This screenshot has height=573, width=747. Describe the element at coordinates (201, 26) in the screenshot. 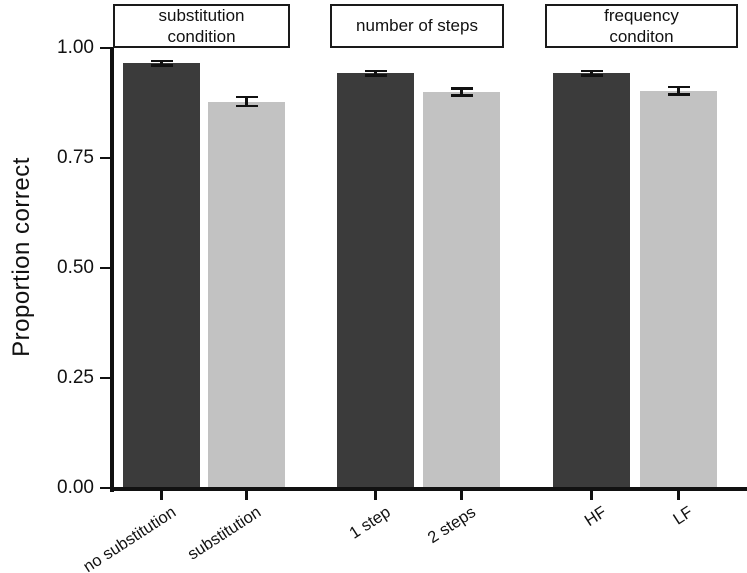

I see `group-header-box: substitution condition` at that location.